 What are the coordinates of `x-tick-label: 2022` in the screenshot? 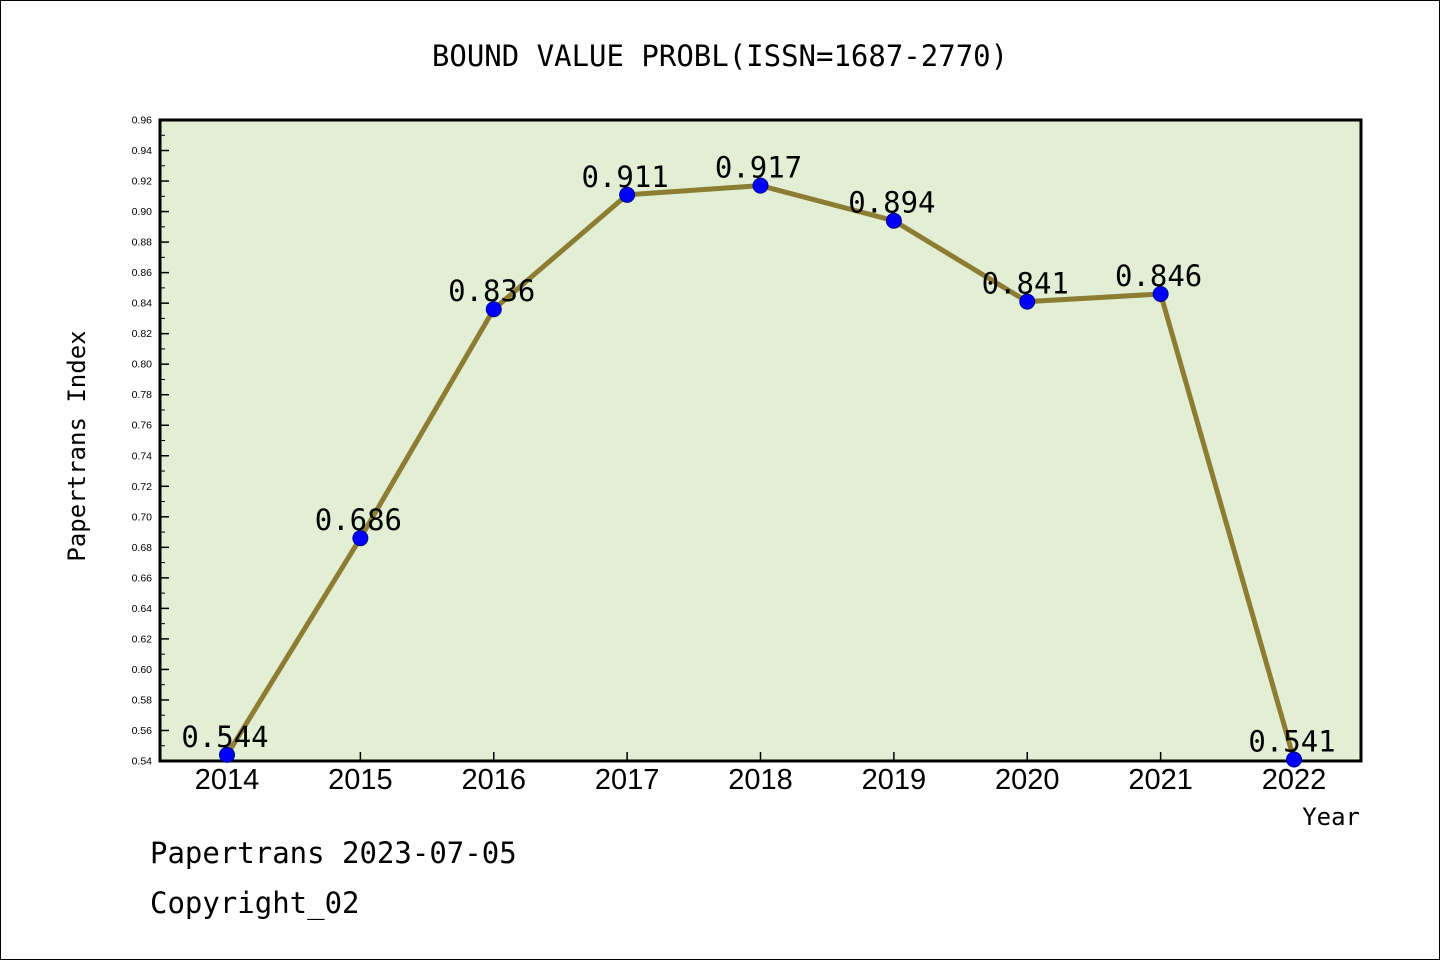 It's located at (1294, 780).